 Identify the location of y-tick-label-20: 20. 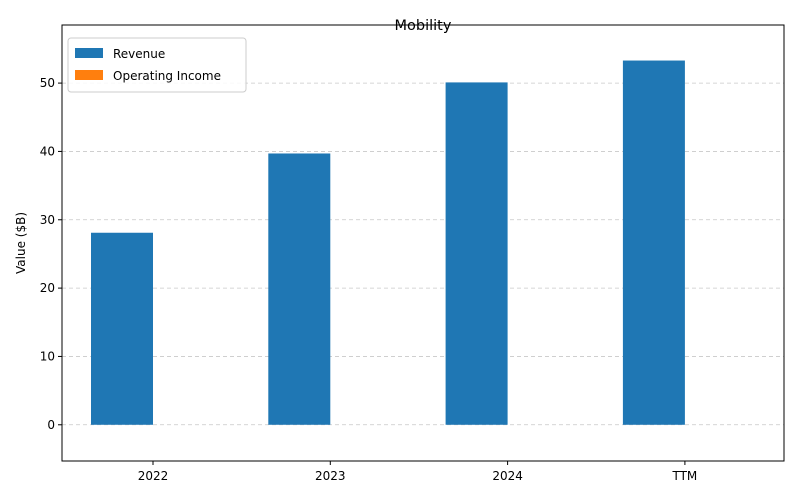
(47, 288).